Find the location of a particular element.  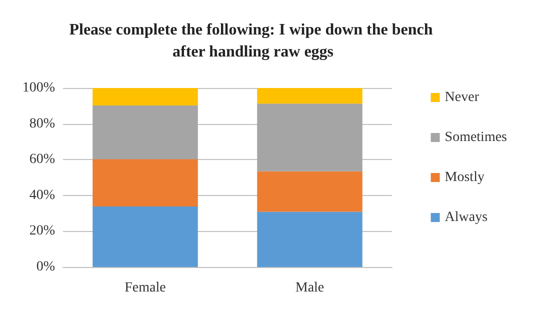

y-tick-label: 0% is located at coordinates (46, 267).